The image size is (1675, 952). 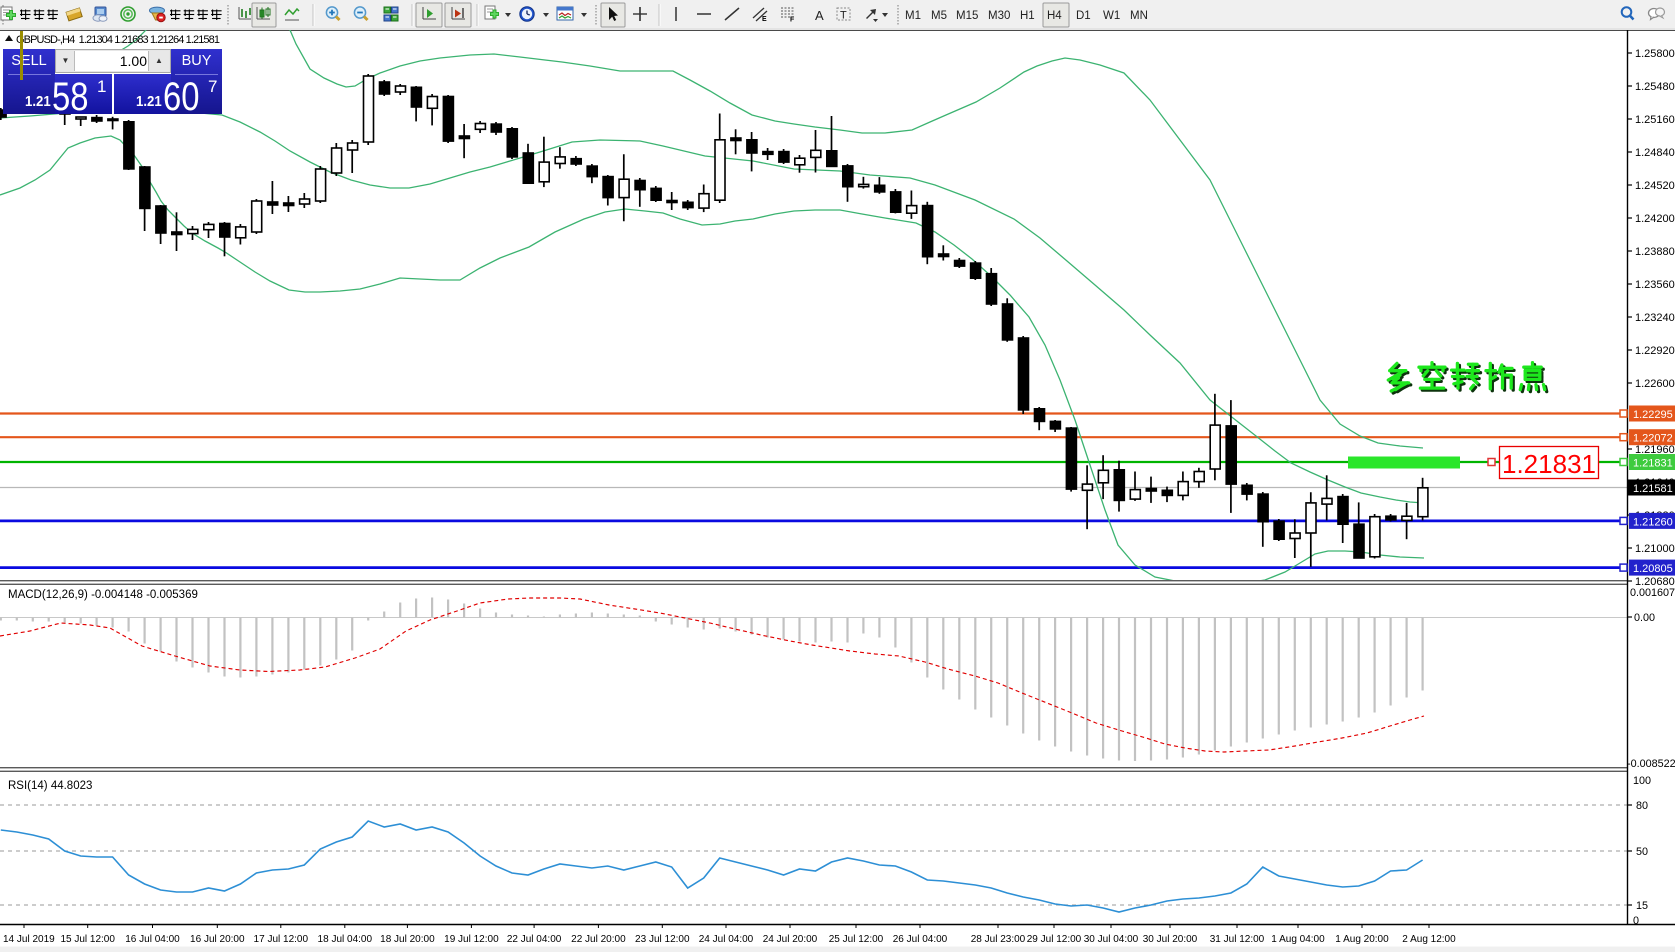 I want to click on svg-text: 1.22295, so click(x=1653, y=415).